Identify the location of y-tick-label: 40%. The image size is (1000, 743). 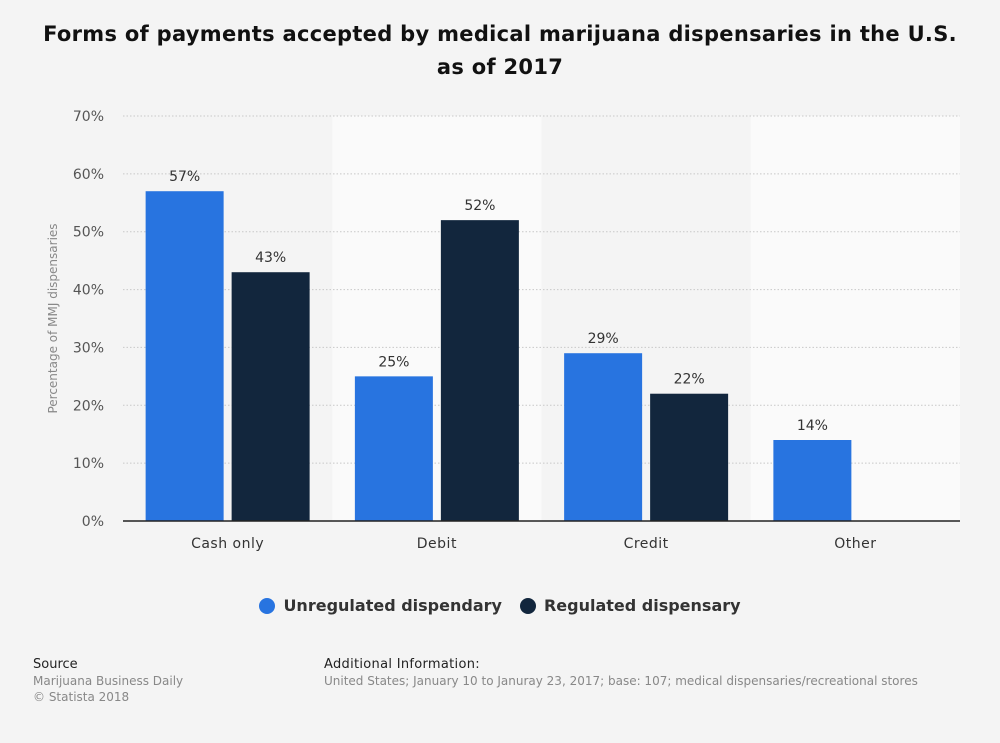
(88, 291).